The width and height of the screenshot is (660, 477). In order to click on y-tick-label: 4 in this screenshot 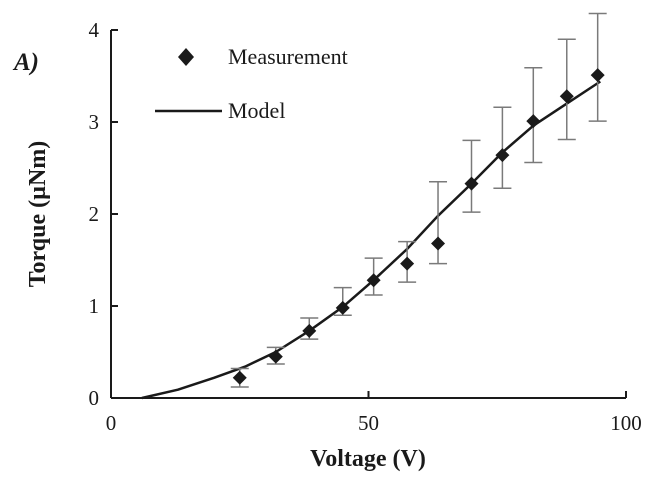, I will do `click(94, 30)`.